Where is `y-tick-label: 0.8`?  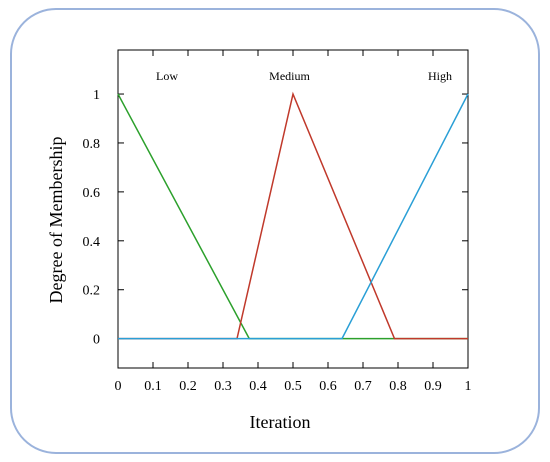
y-tick-label: 0.8 is located at coordinates (92, 144).